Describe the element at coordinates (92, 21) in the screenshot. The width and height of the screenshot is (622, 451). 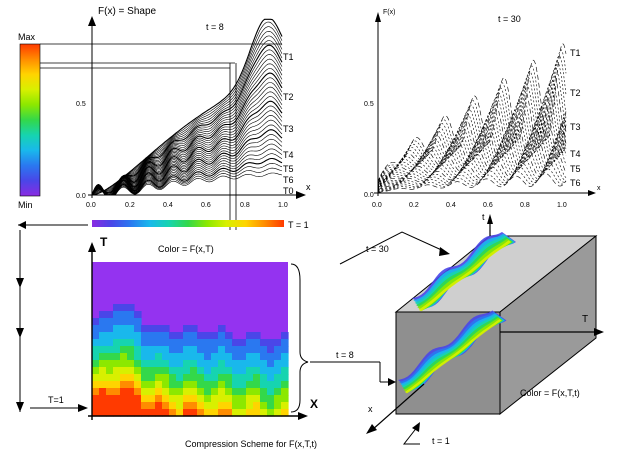
I see `left-plot-y-arrowhead` at that location.